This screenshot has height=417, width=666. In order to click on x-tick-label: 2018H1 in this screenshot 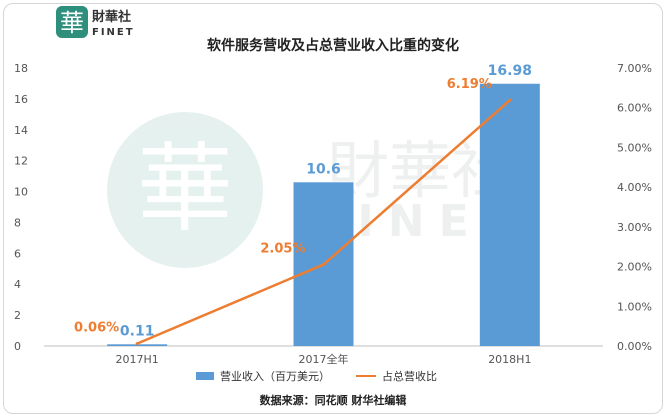, I will do `click(509, 359)`.